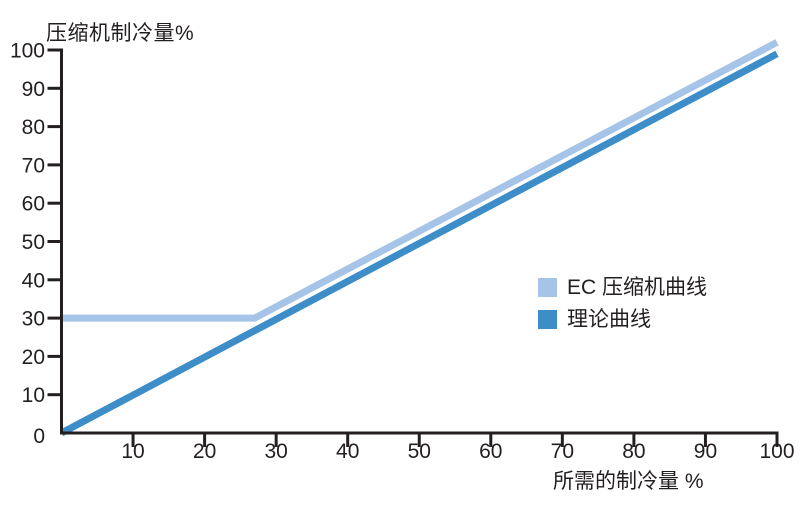 Image resolution: width=800 pixels, height=508 pixels. I want to click on x-tick-label: 50, so click(419, 451).